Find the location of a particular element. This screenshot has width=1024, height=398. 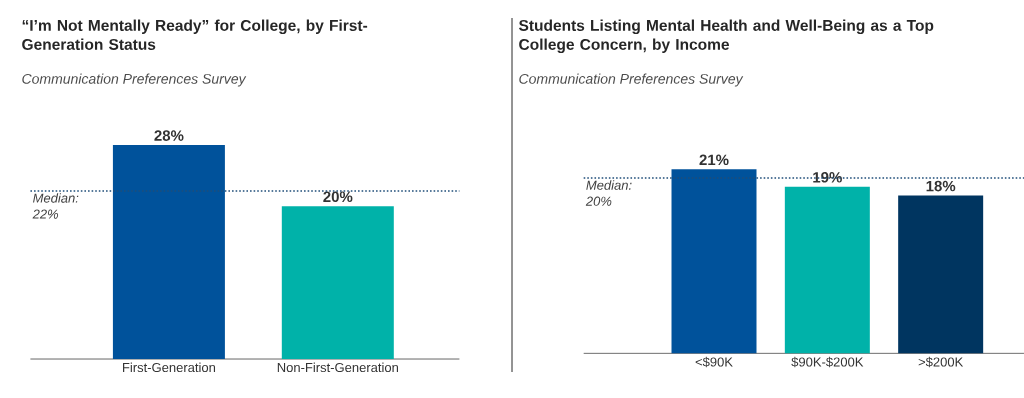

chart-title: Students Listing Mental Health and Well-Being as a Top College Concern, by Income is located at coordinates (726, 36).